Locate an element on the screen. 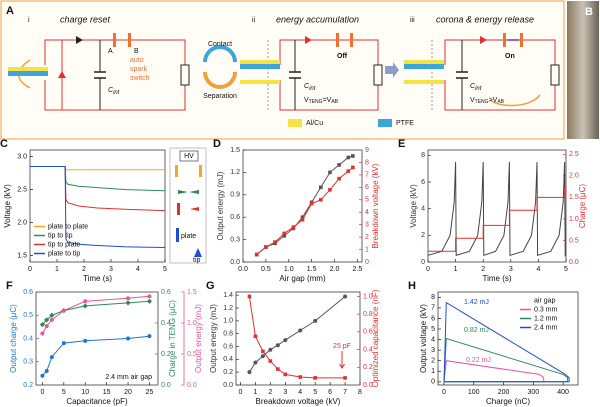 The width and height of the screenshot is (600, 407). y2-tick-label: 8 is located at coordinates (367, 162).